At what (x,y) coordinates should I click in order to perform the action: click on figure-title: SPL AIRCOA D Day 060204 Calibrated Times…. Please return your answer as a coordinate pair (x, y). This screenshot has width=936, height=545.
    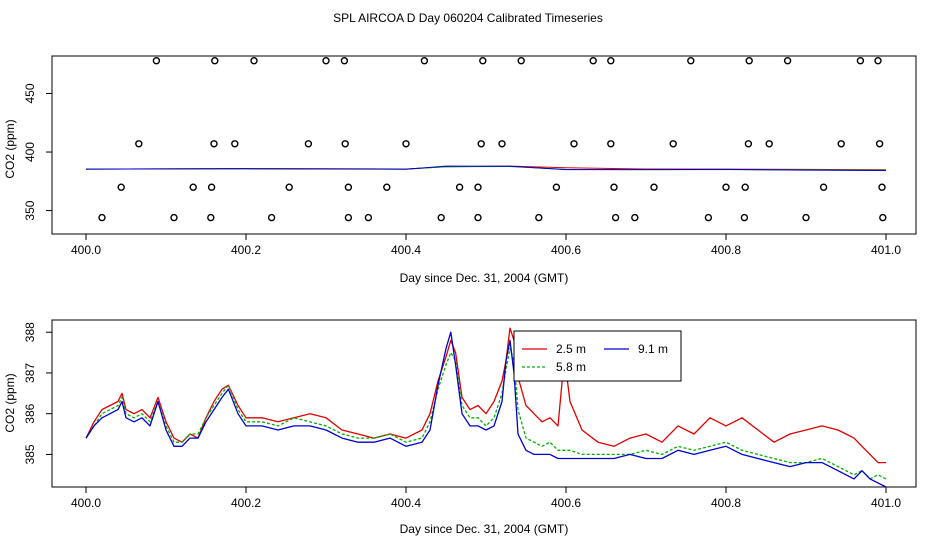
    Looking at the image, I should click on (468, 18).